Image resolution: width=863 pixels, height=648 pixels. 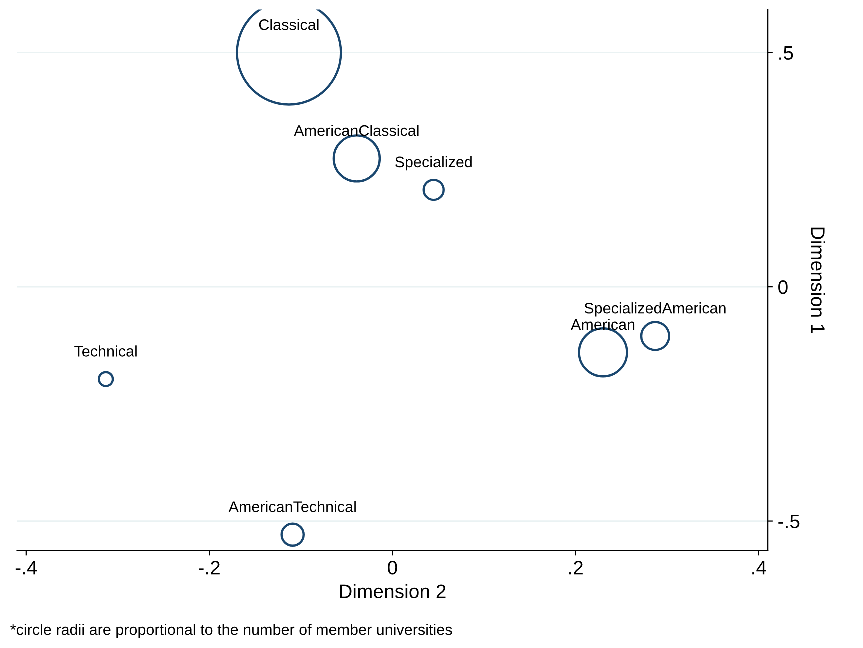 What do you see at coordinates (787, 53) in the screenshot?
I see `y-tick-label: .5` at bounding box center [787, 53].